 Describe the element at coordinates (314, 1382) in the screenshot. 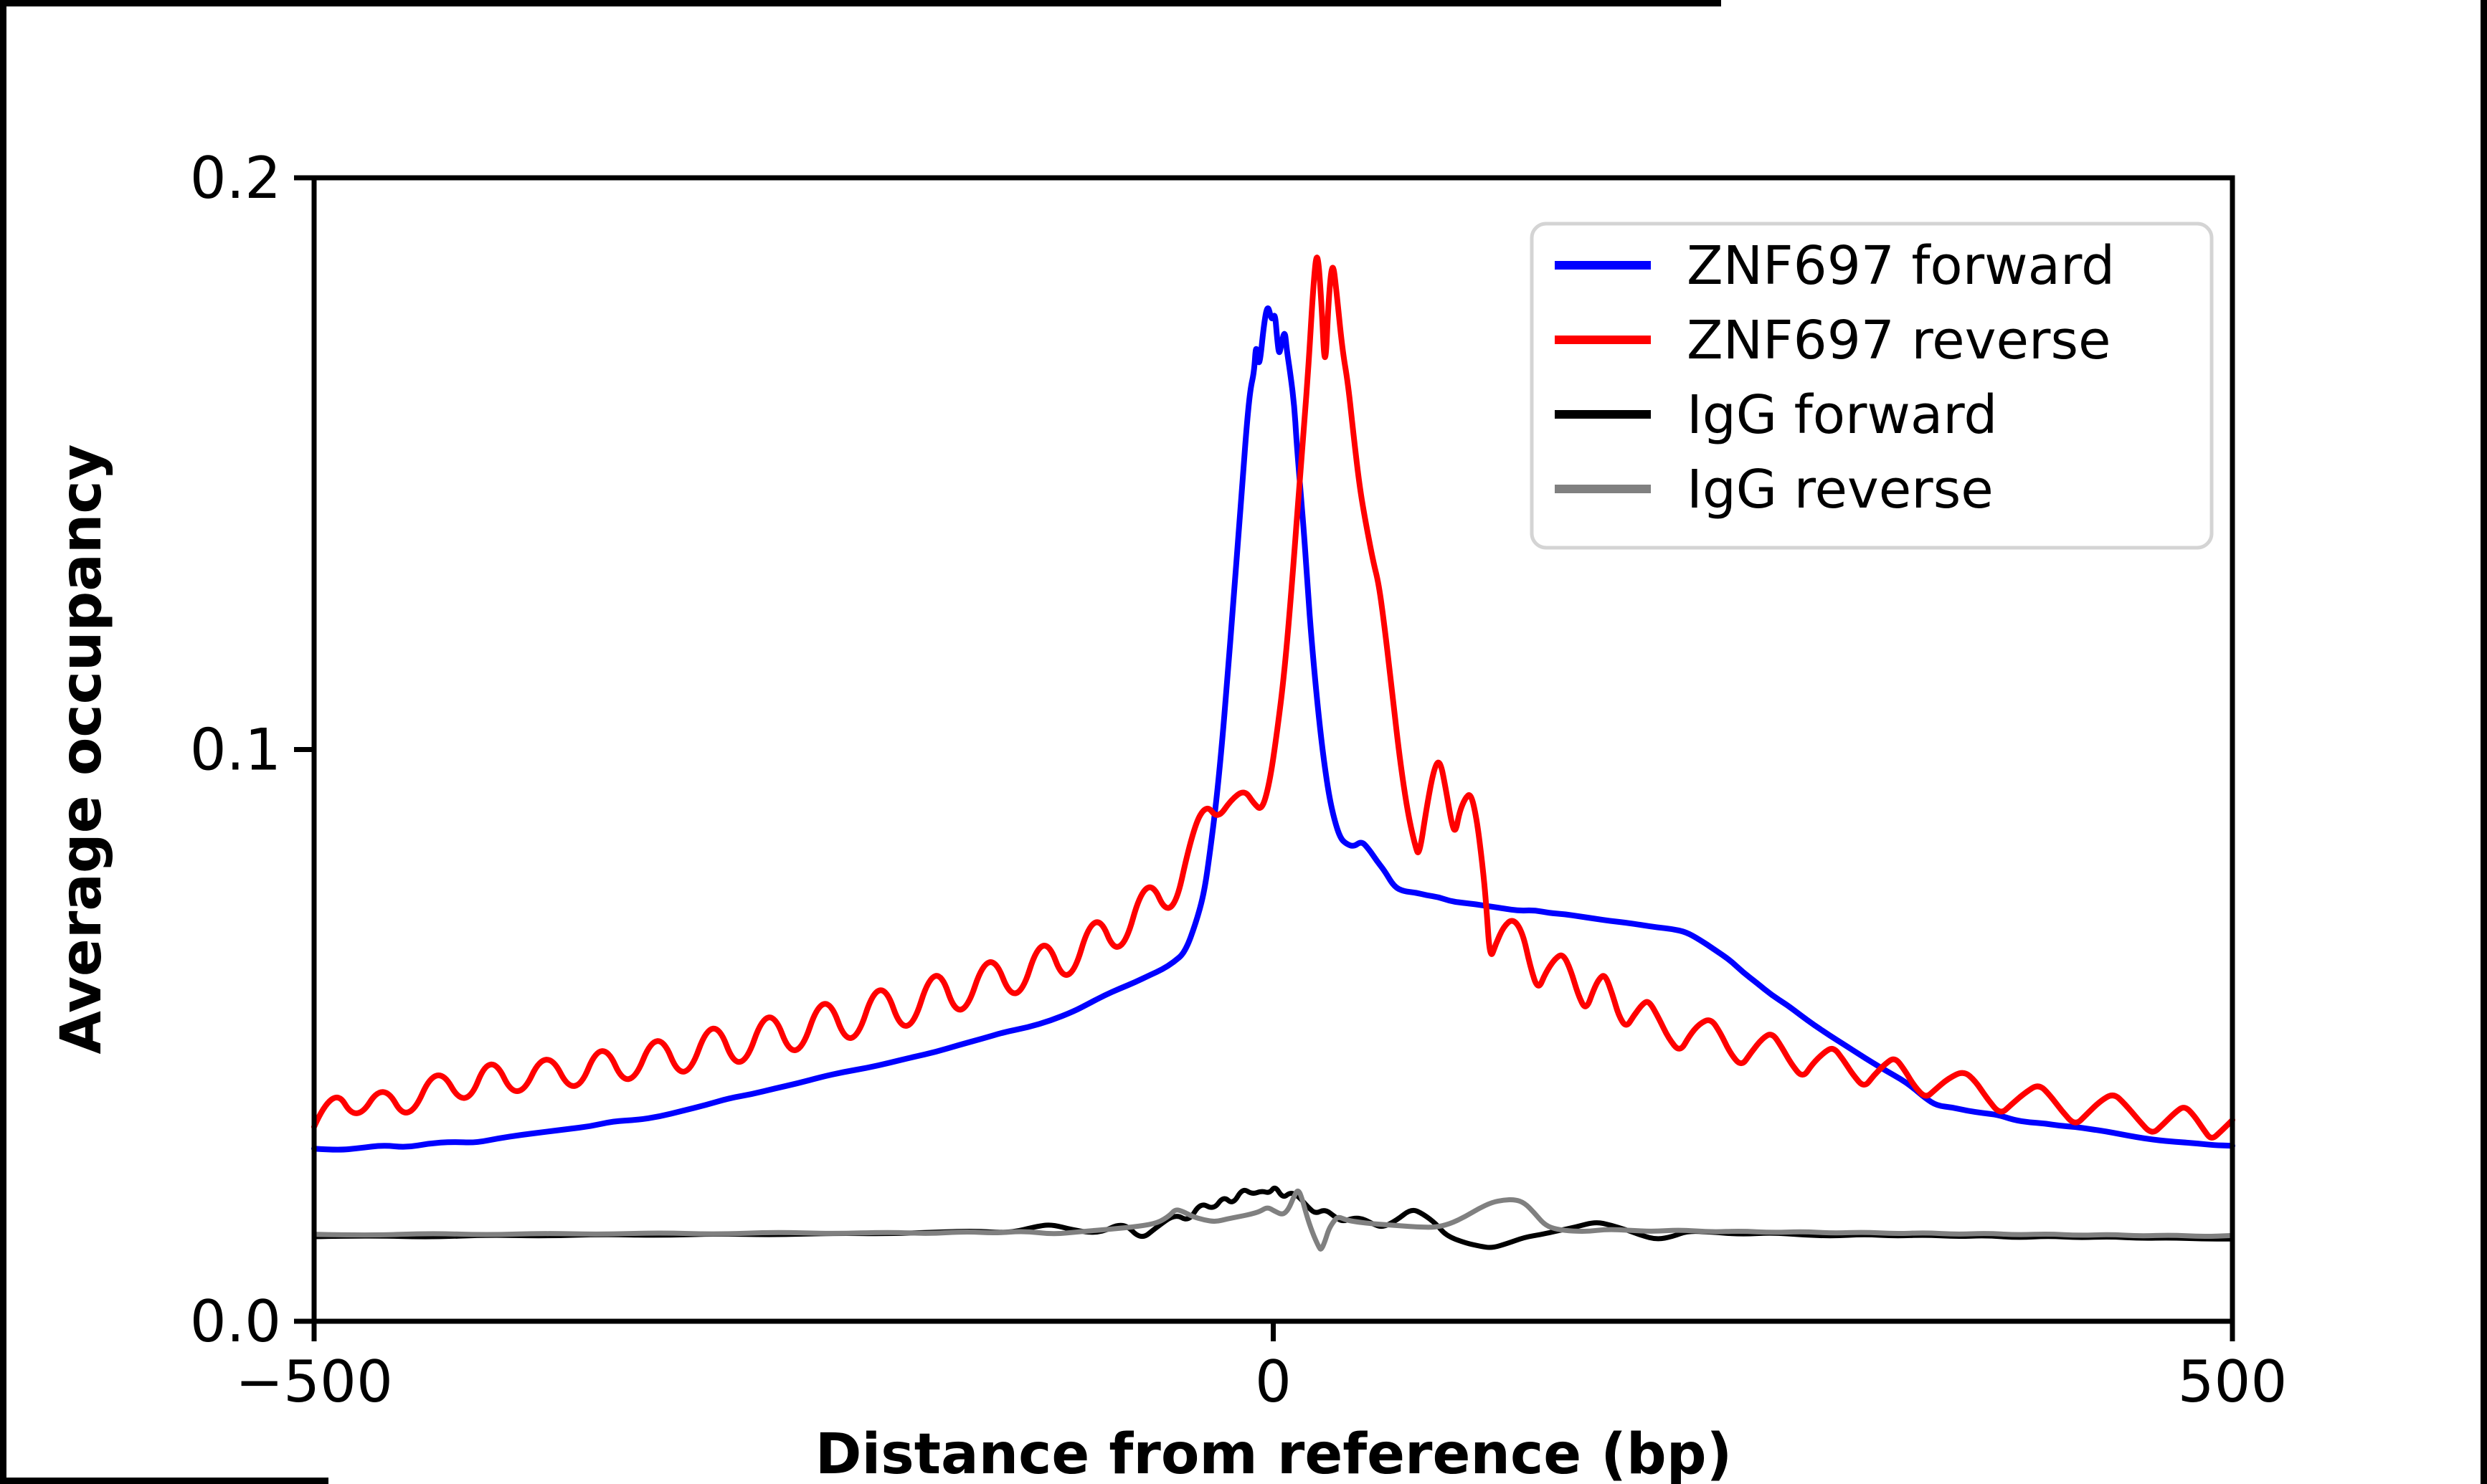

I see `x-tick-label: −500` at that location.